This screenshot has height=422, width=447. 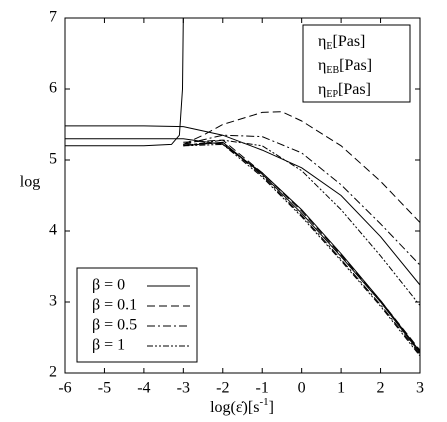 What do you see at coordinates (332, 70) in the screenshot?
I see `eta-sub: EB` at bounding box center [332, 70].